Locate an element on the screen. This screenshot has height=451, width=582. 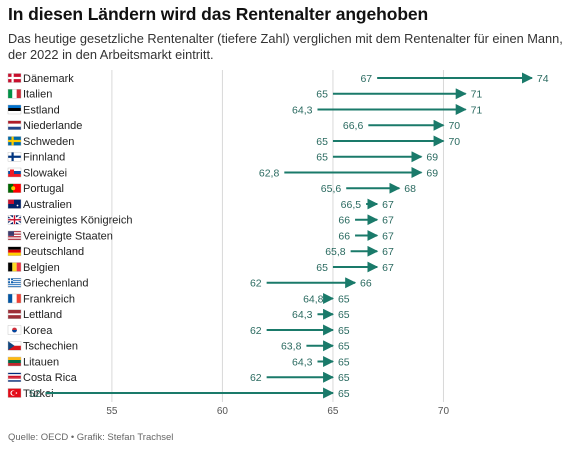
row-fi: Finnland 65 69 is located at coordinates (222, 157).